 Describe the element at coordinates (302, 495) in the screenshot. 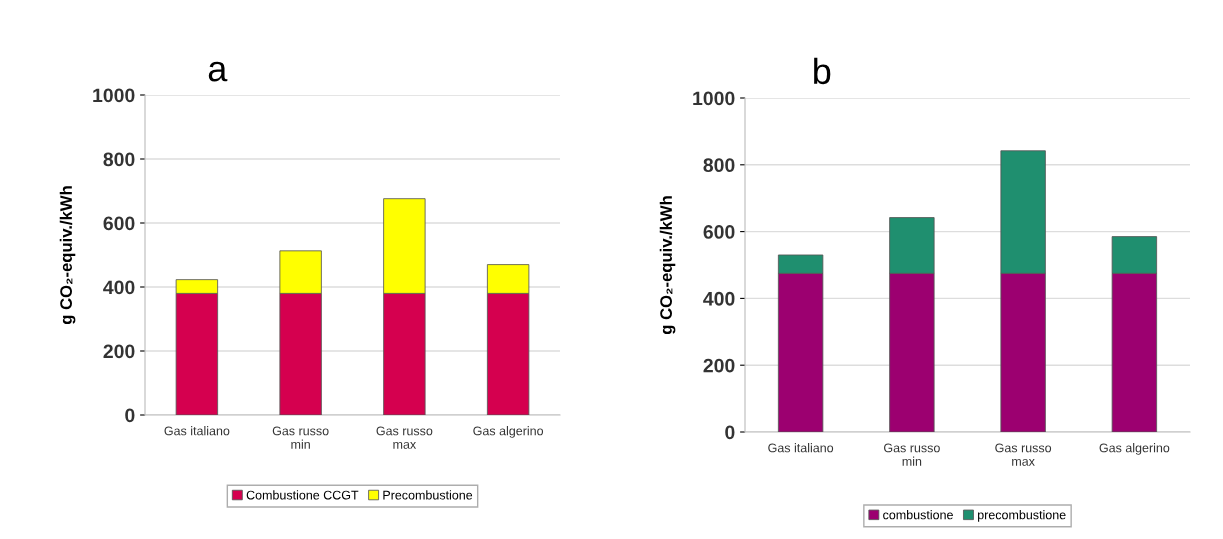

I see `legend-label: Combustione CCGT` at that location.